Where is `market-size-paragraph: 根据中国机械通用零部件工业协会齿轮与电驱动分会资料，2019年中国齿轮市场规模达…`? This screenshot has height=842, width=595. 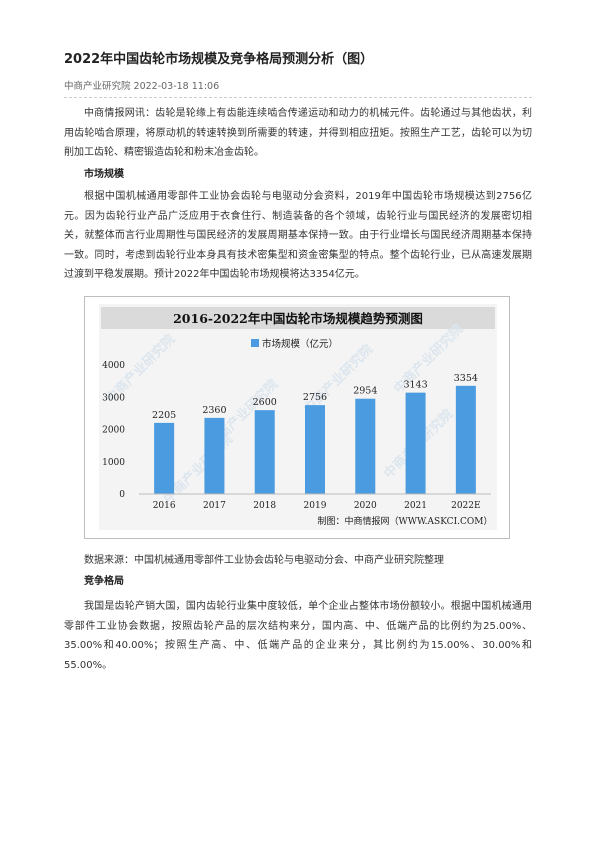 market-size-paragraph: 根据中国机械通用零部件工业协会齿轮与电驱动分会资料，2019年中国齿轮市场规模达… is located at coordinates (298, 235).